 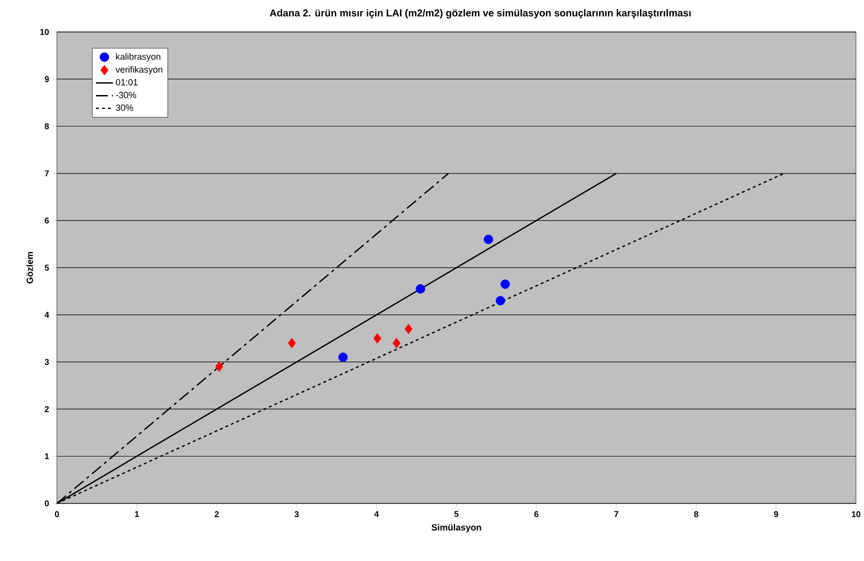 What do you see at coordinates (480, 13) in the screenshot?
I see `chart-title: Adana 2. ürün mısır için LAI (m2/m2) gözlem ve simülasyon sonuçlarının karşılaştırılması` at bounding box center [480, 13].